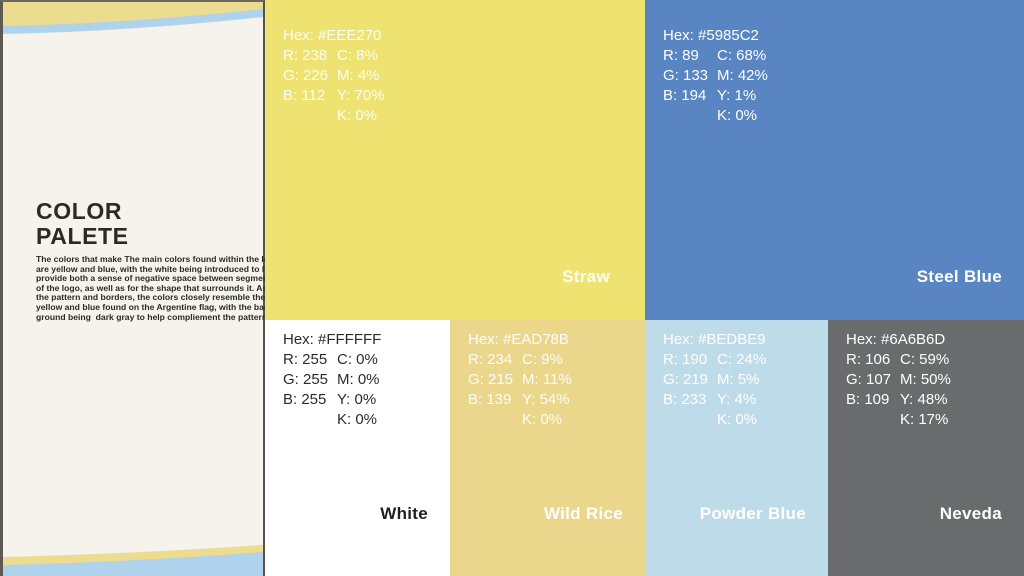 The height and width of the screenshot is (576, 1024). I want to click on page-title: COLOR PALETE, so click(82, 224).